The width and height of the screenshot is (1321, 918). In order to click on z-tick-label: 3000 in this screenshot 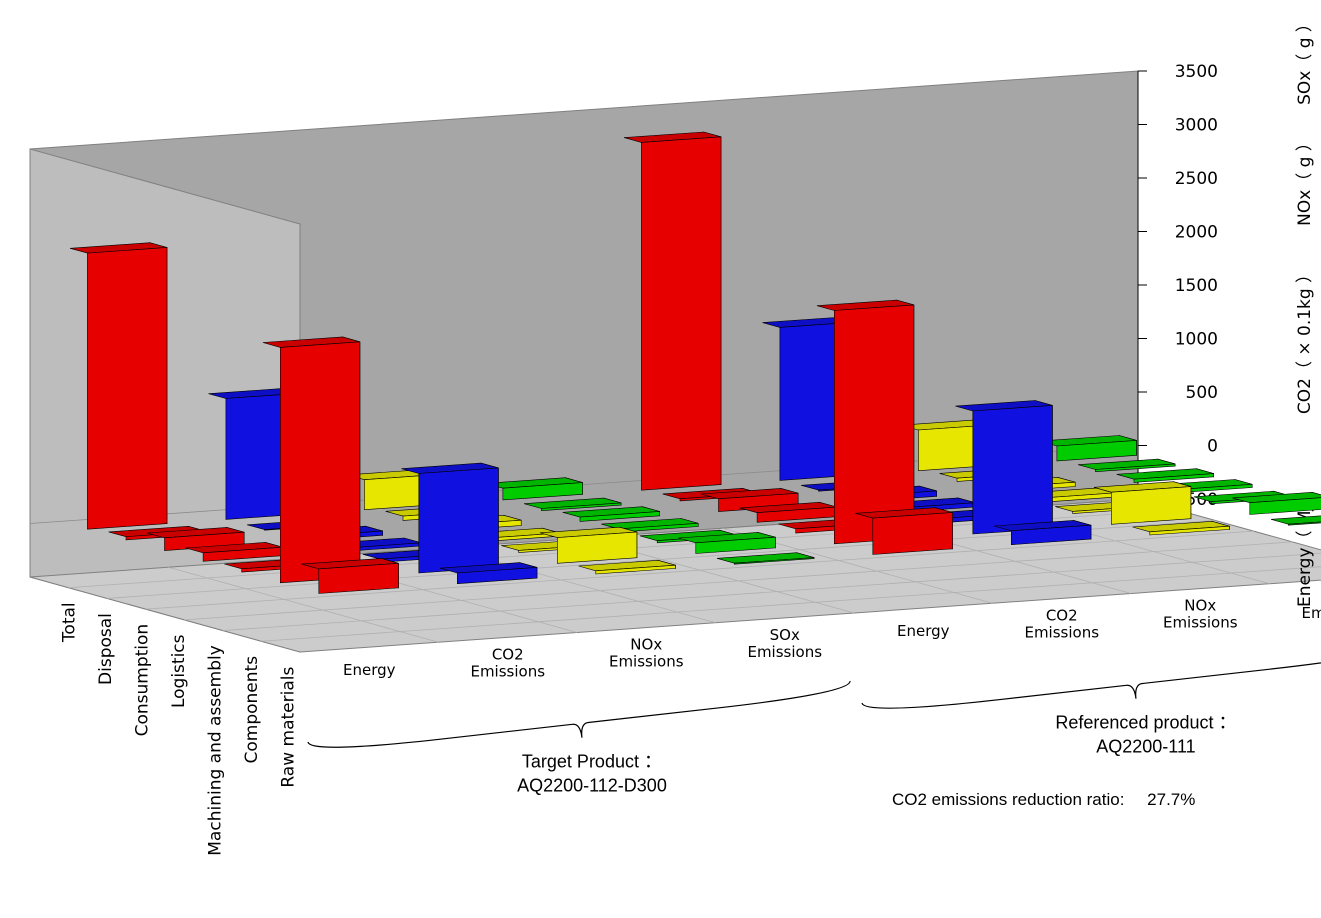, I will do `click(1196, 126)`.